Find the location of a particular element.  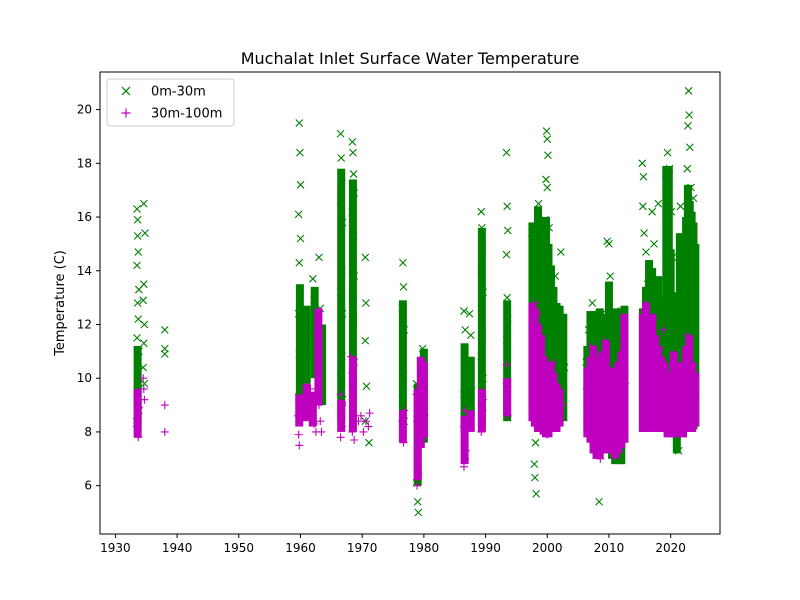

legend: 0m-30m 30m-100m is located at coordinates (170, 102).